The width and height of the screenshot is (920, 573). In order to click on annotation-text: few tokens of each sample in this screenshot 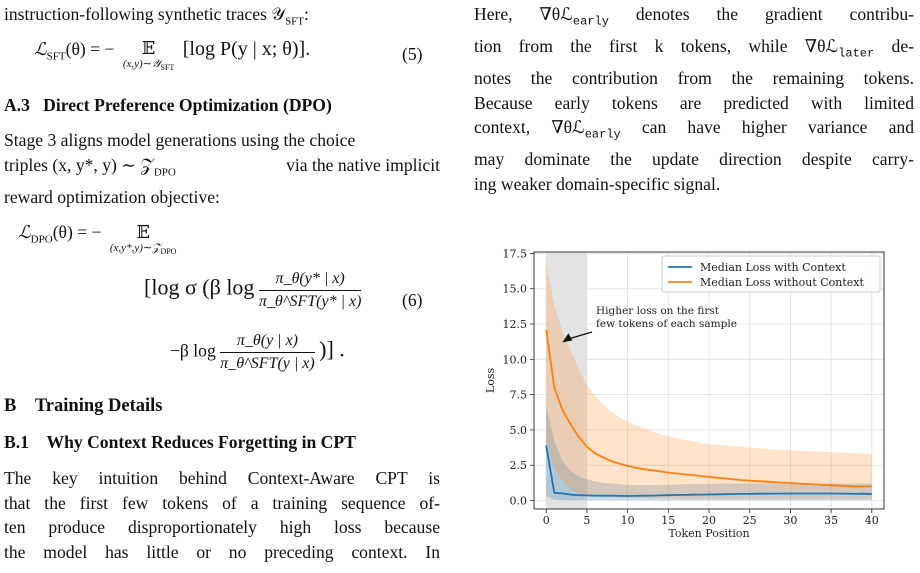, I will do `click(666, 324)`.